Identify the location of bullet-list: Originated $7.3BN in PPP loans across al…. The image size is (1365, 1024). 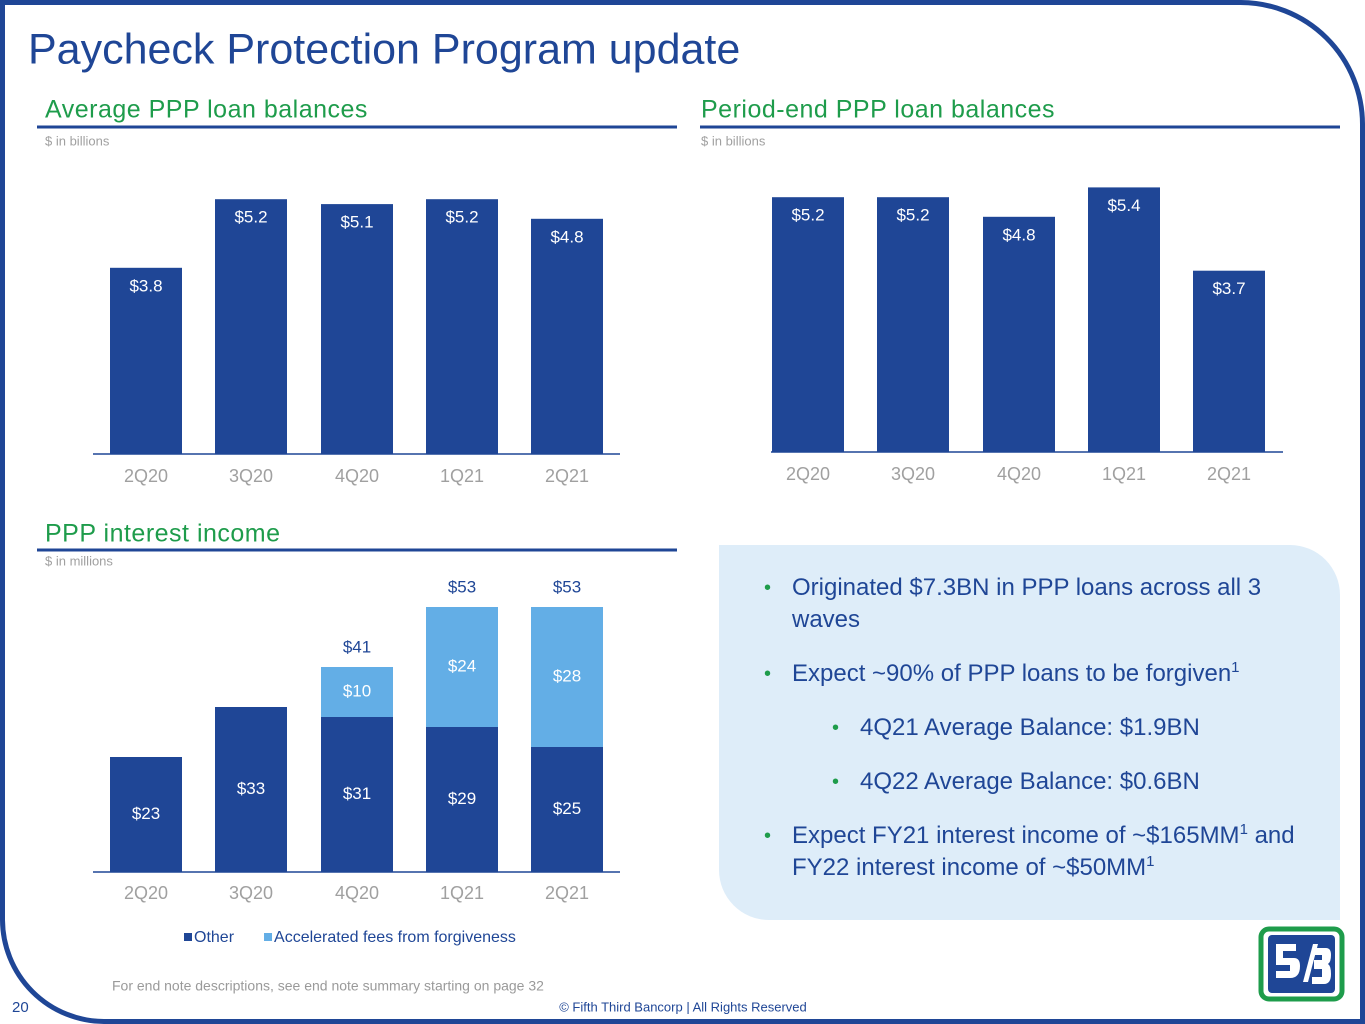
(1032, 739).